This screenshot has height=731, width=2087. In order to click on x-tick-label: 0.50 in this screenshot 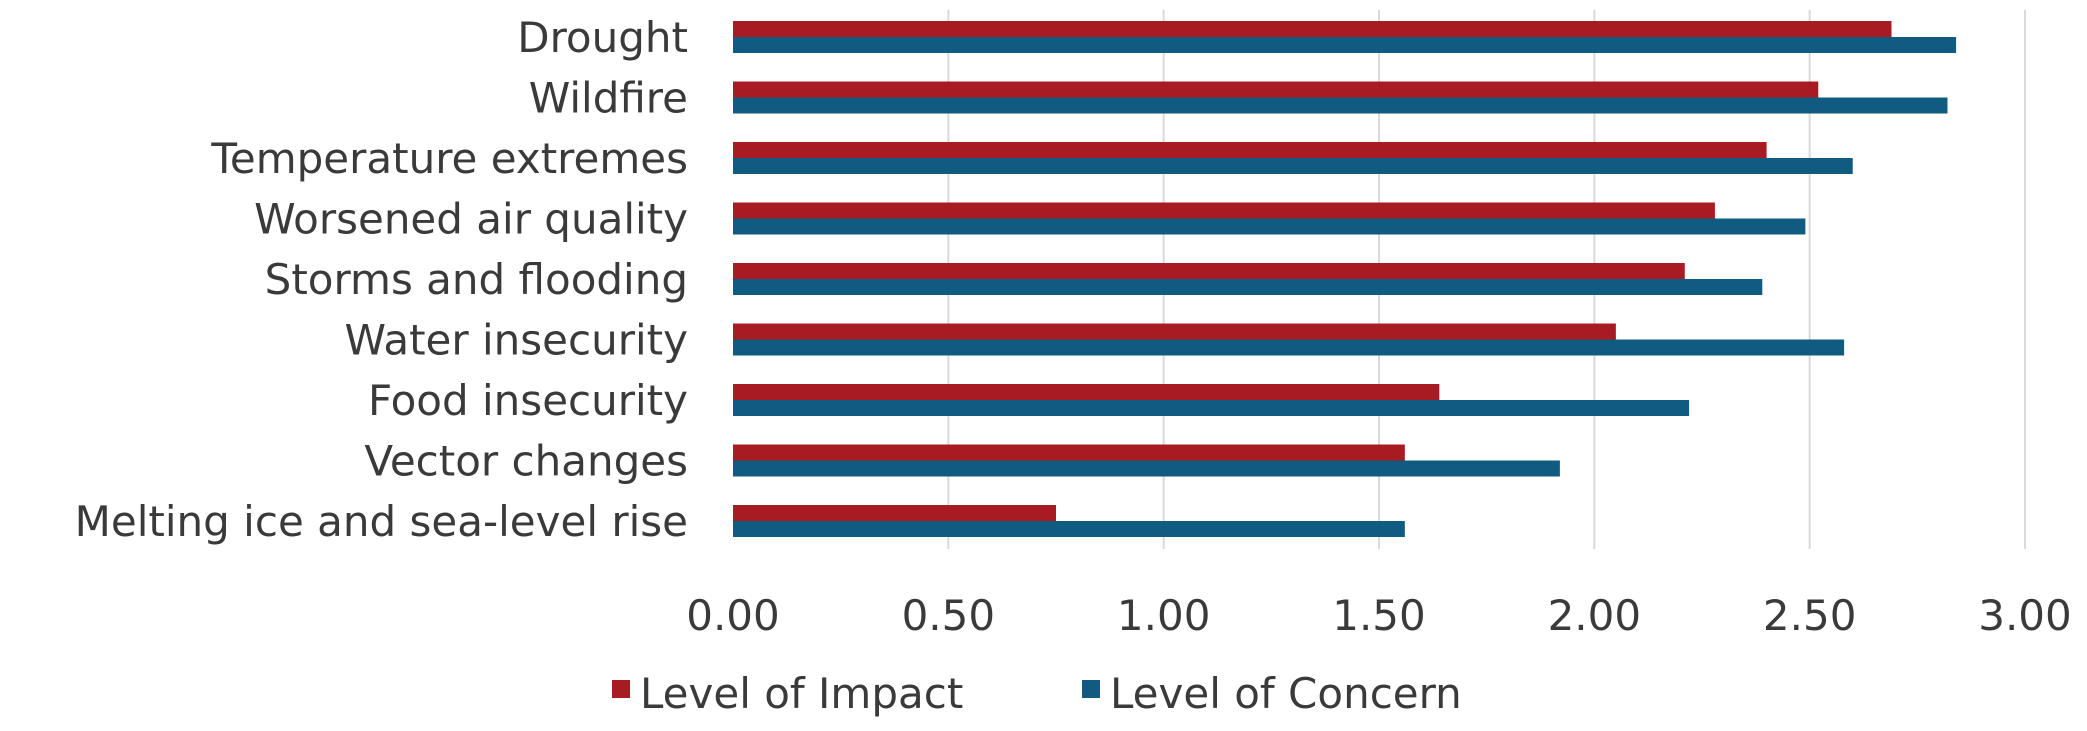, I will do `click(949, 615)`.